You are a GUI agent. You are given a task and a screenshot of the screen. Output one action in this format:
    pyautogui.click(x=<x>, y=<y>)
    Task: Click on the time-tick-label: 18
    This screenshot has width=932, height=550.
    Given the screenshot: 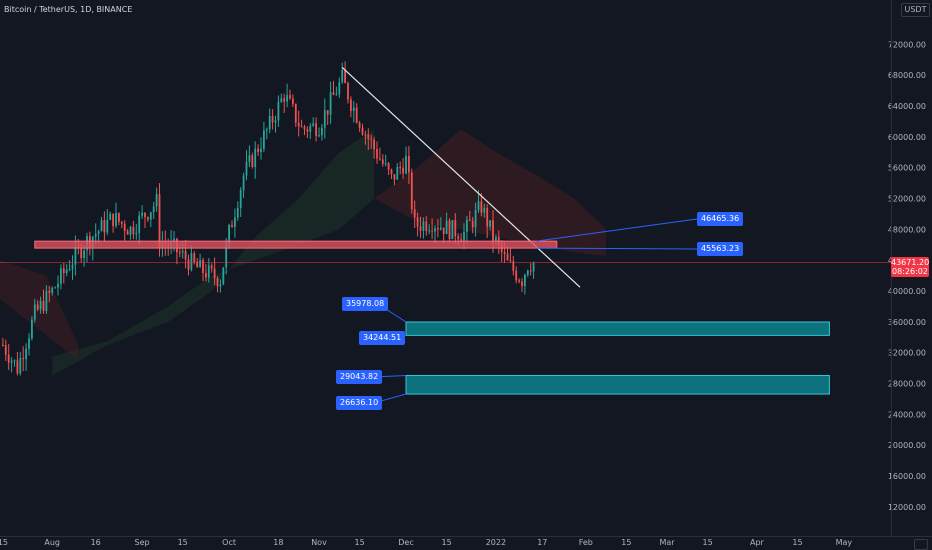 What is the action you would take?
    pyautogui.click(x=278, y=542)
    